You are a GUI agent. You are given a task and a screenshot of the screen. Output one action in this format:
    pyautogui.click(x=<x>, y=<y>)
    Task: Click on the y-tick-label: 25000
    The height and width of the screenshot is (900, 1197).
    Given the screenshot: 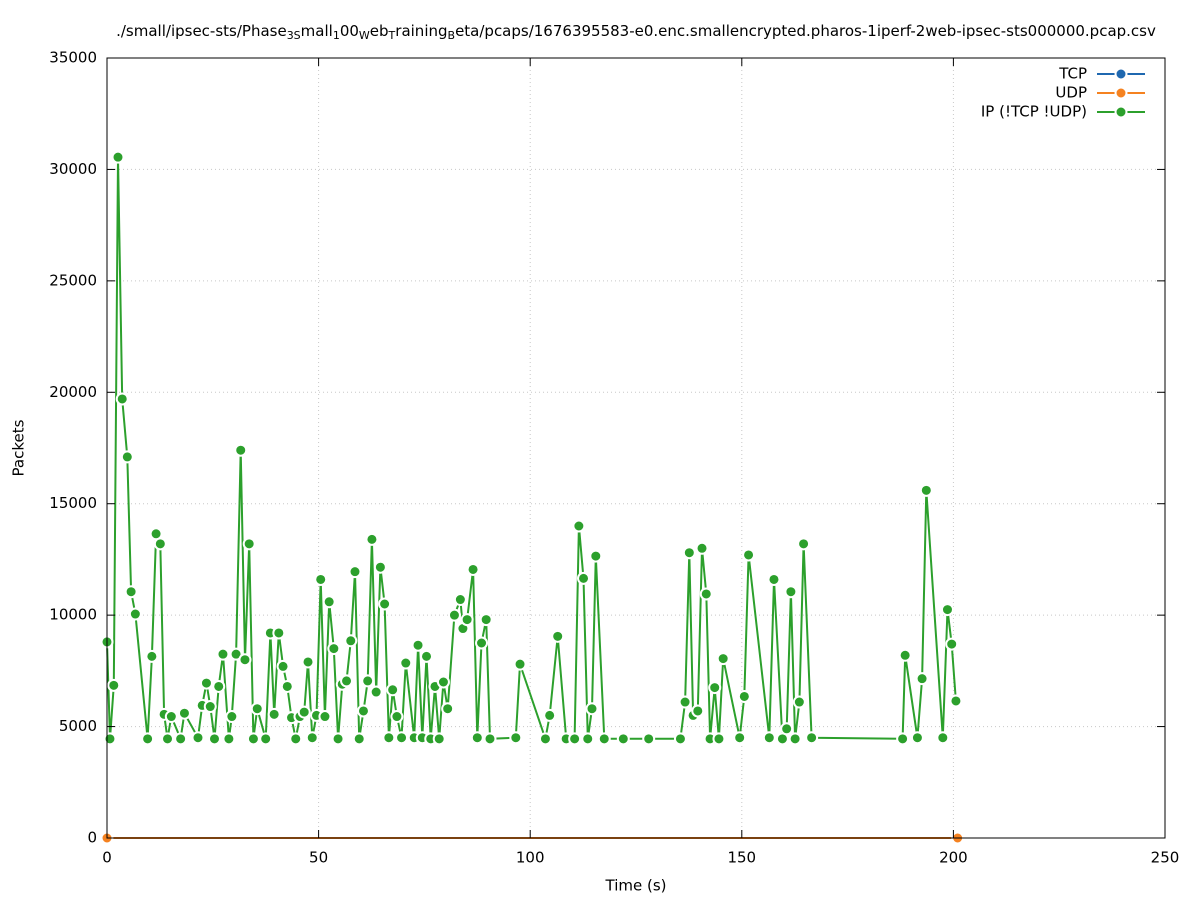 What is the action you would take?
    pyautogui.click(x=73, y=280)
    